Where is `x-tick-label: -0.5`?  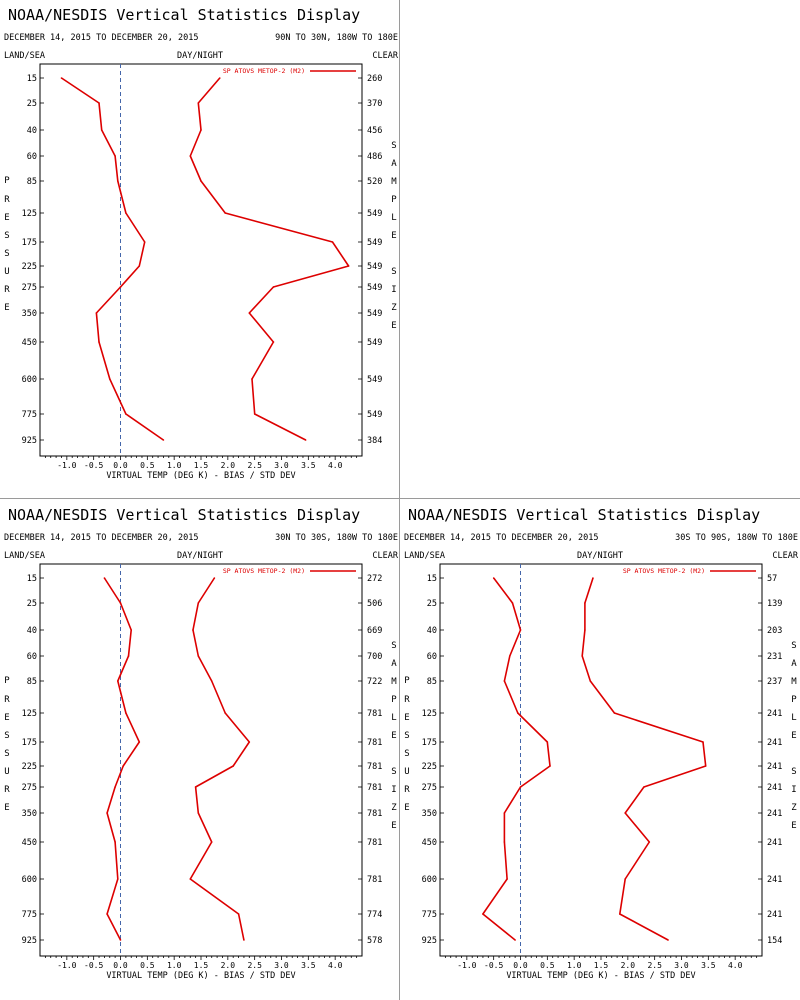 x-tick-label: -0.5 is located at coordinates (93, 465).